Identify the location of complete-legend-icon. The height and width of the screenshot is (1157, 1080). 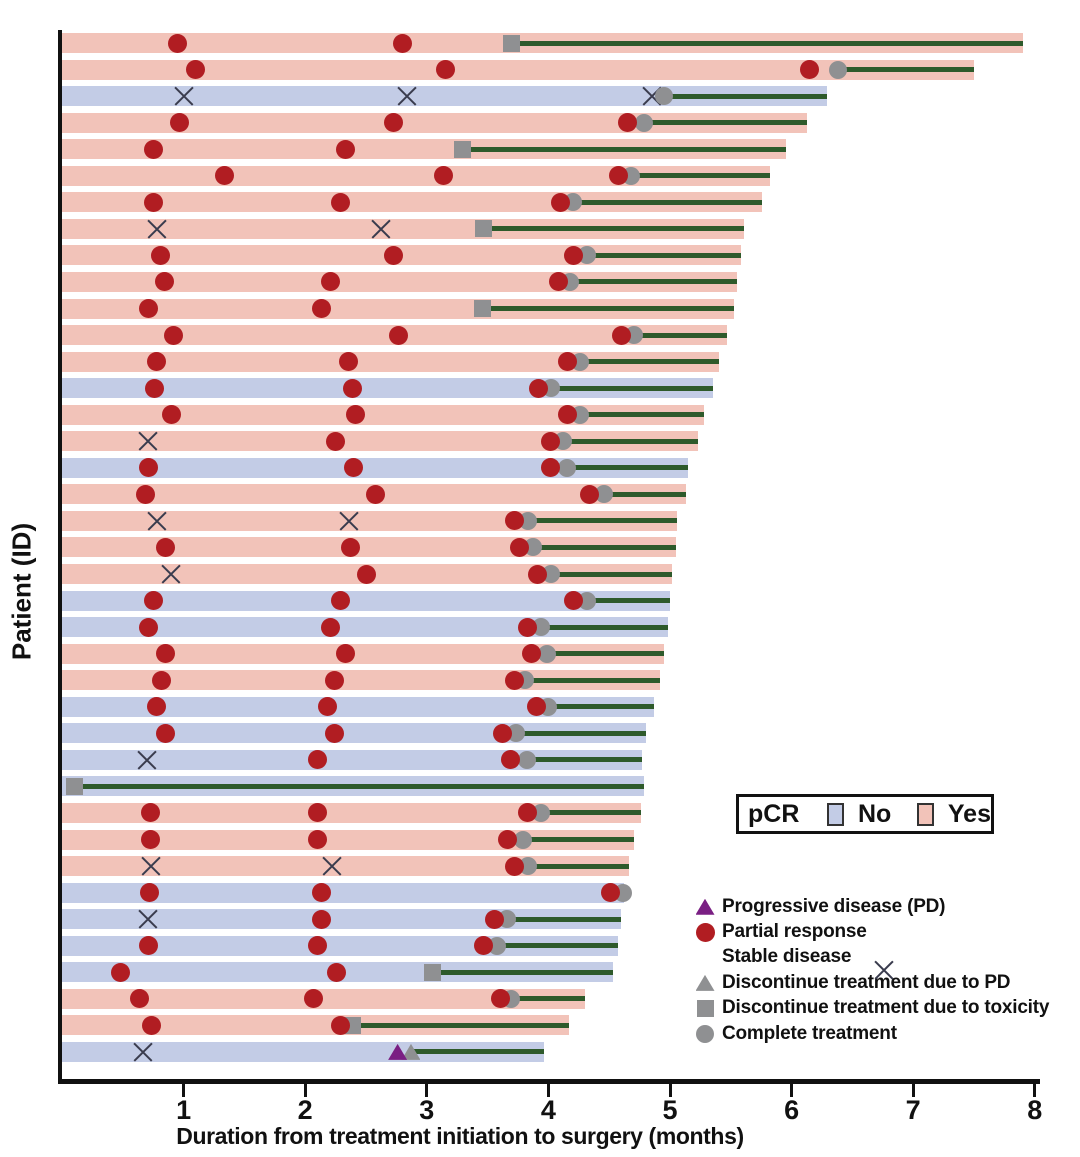
(705, 1033).